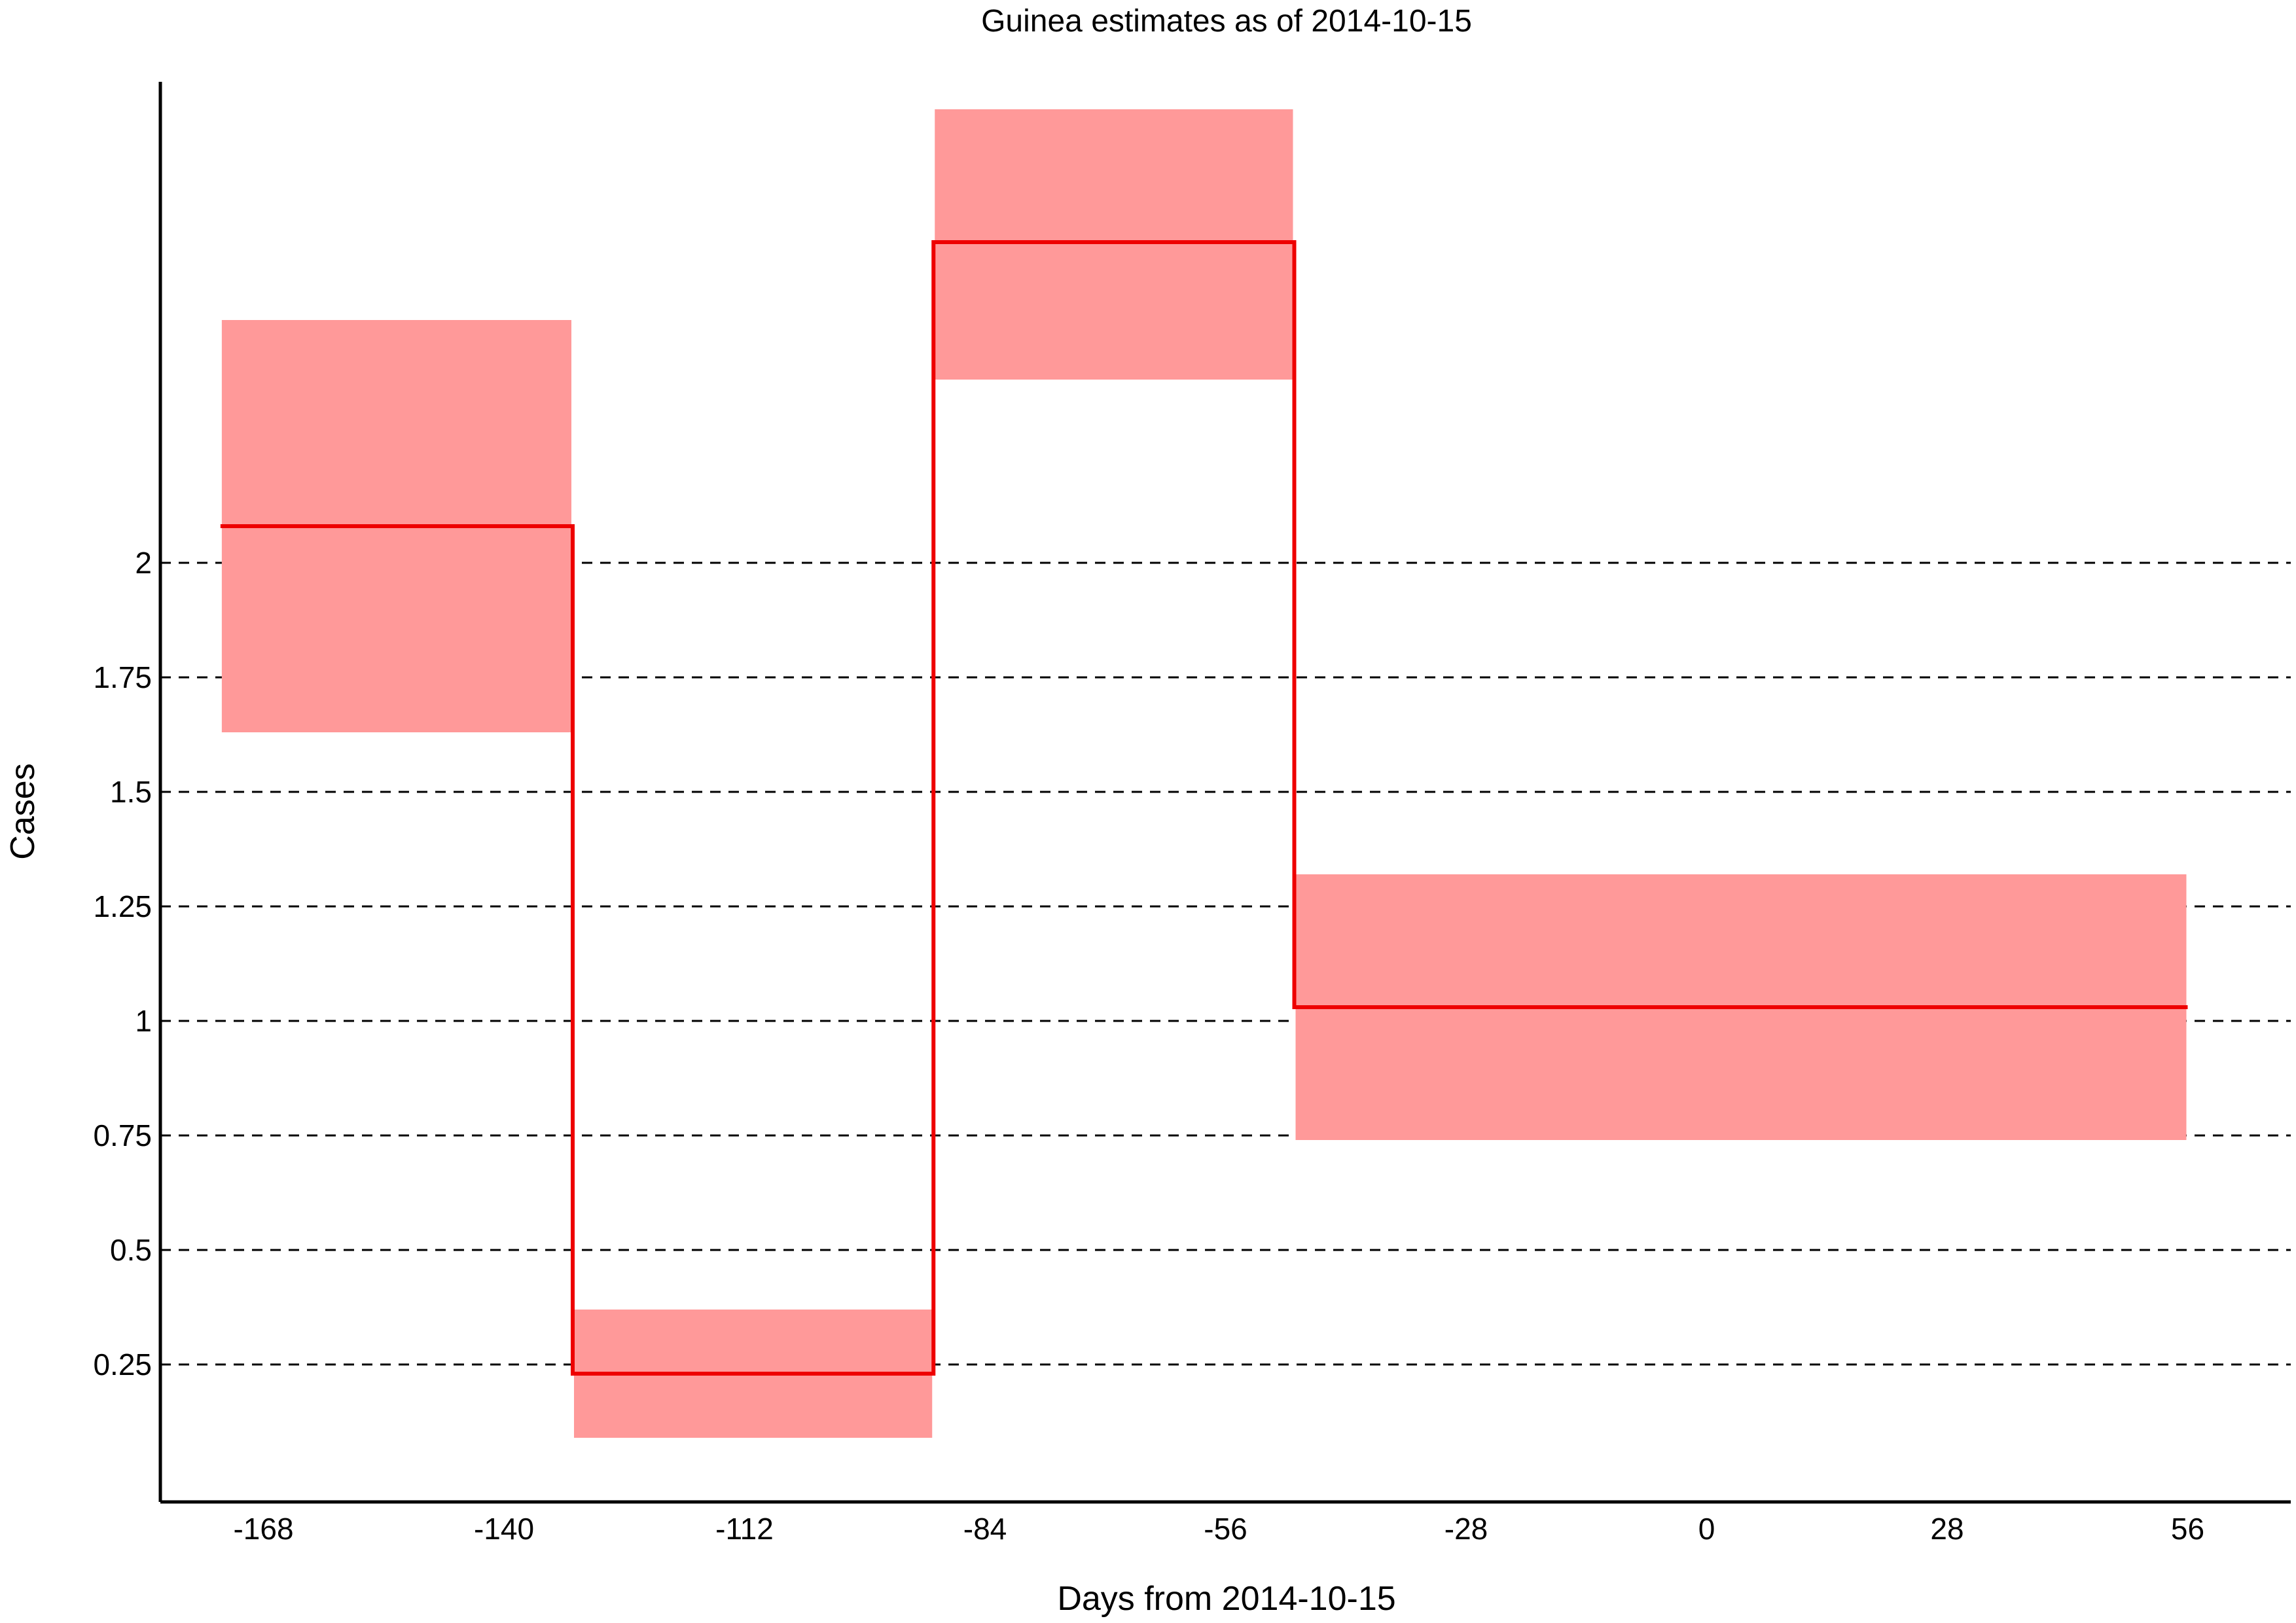 The height and width of the screenshot is (1623, 2296). What do you see at coordinates (122, 906) in the screenshot?
I see `y-tick-label: 1.25` at bounding box center [122, 906].